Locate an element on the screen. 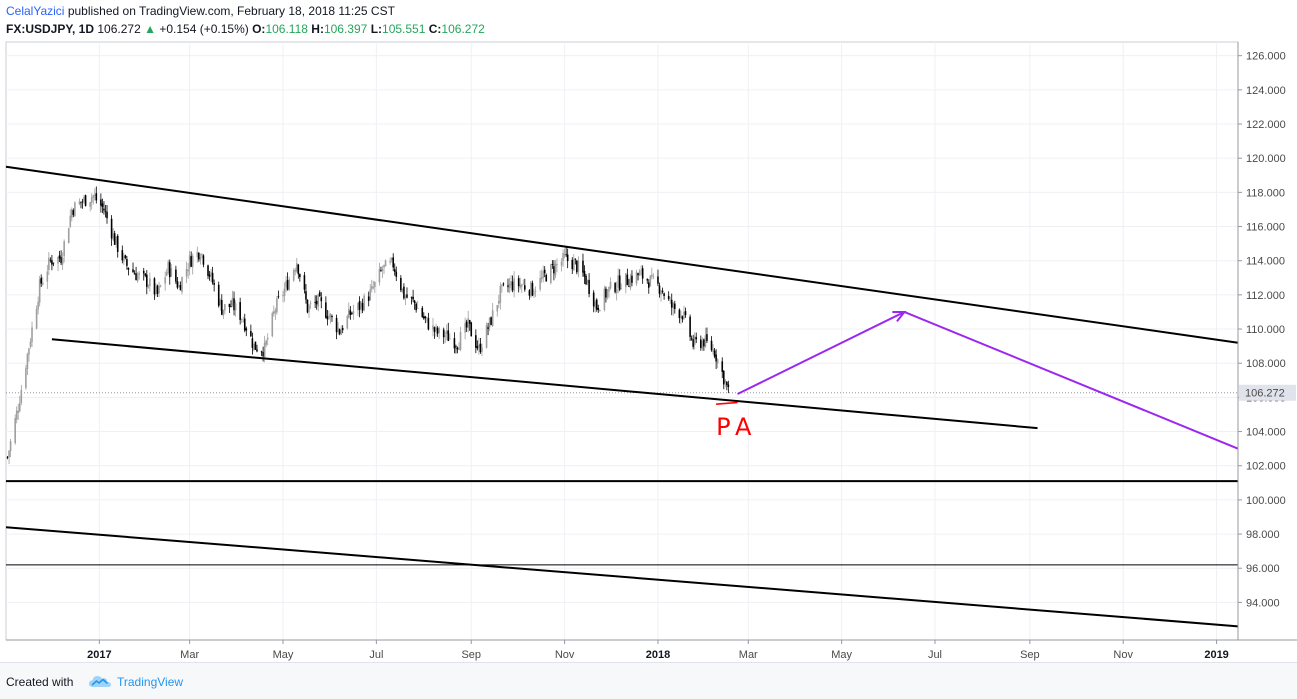 This screenshot has height=699, width=1297. last-price-label-bg is located at coordinates (1267, 392).